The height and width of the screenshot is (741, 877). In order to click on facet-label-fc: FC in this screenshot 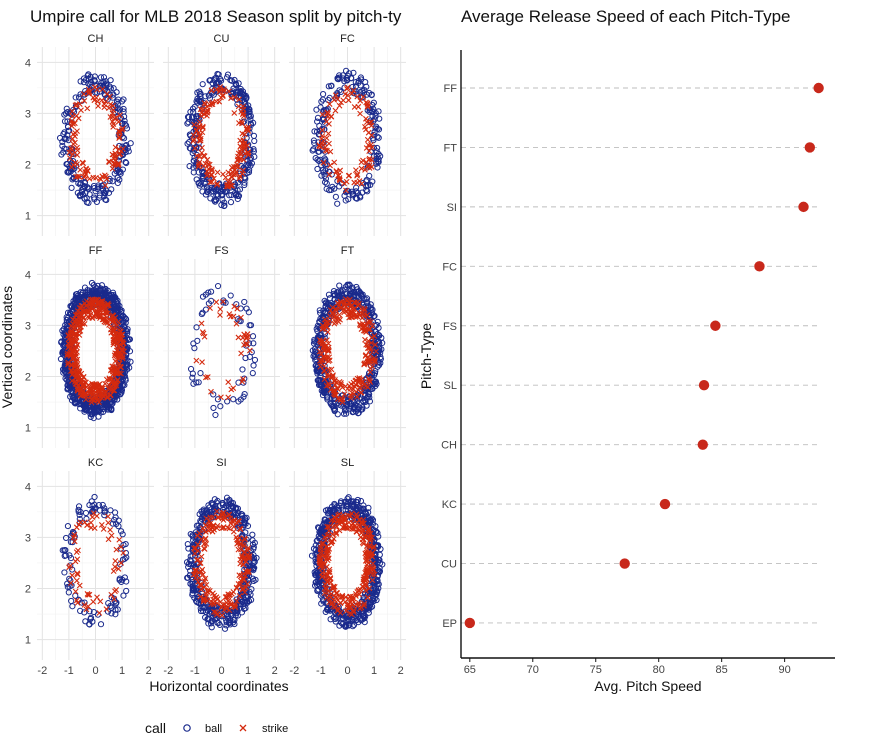, I will do `click(347, 39)`.